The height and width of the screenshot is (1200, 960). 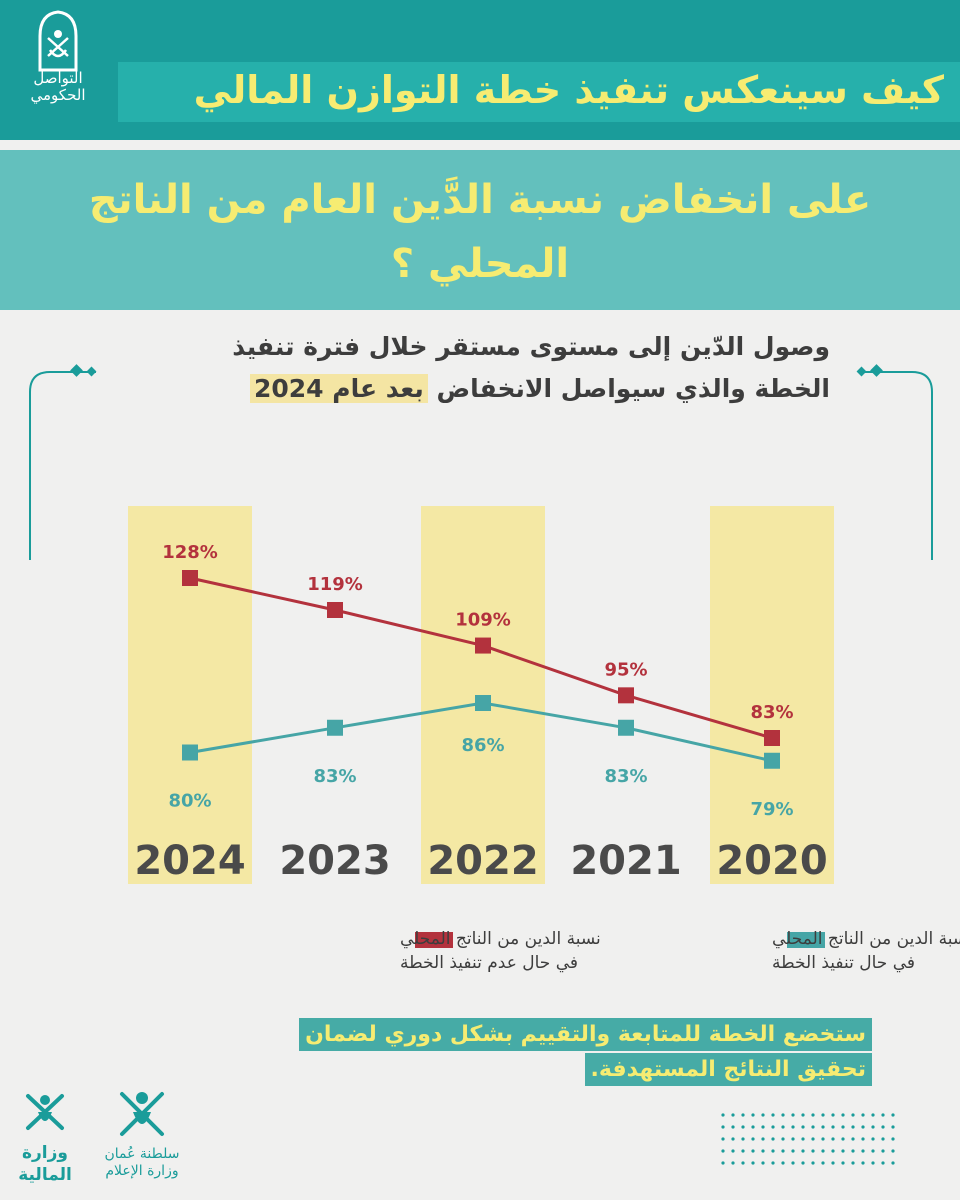 What do you see at coordinates (568, 90) in the screenshot?
I see `page-title: كيف سينعكس تنفيذ خطة التوازن المالي` at bounding box center [568, 90].